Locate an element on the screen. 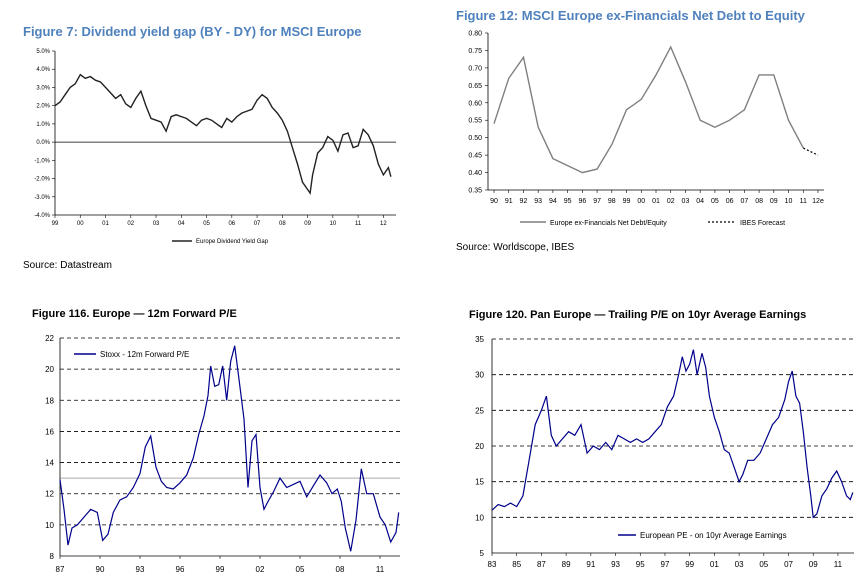  figure-7-y-tick-label: -4.0% is located at coordinates (42, 216).